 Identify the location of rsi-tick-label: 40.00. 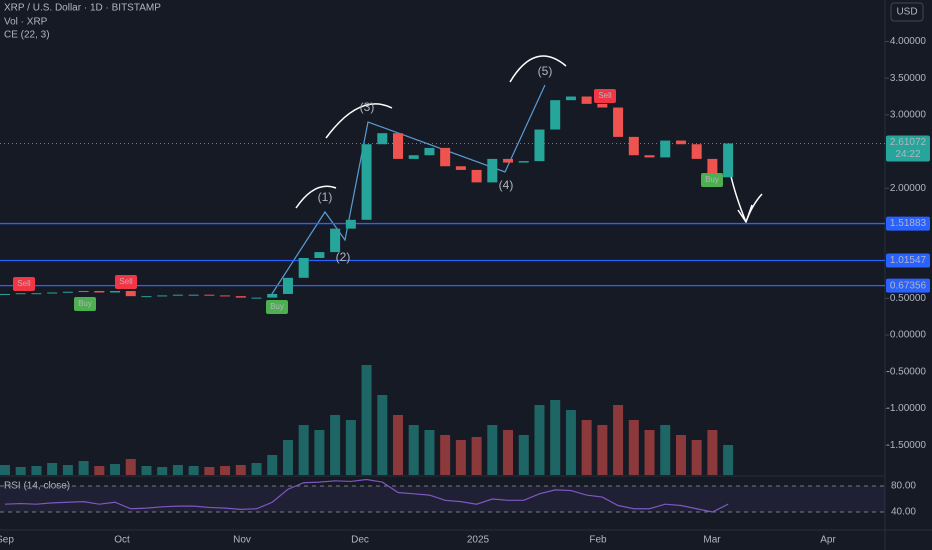
(903, 512).